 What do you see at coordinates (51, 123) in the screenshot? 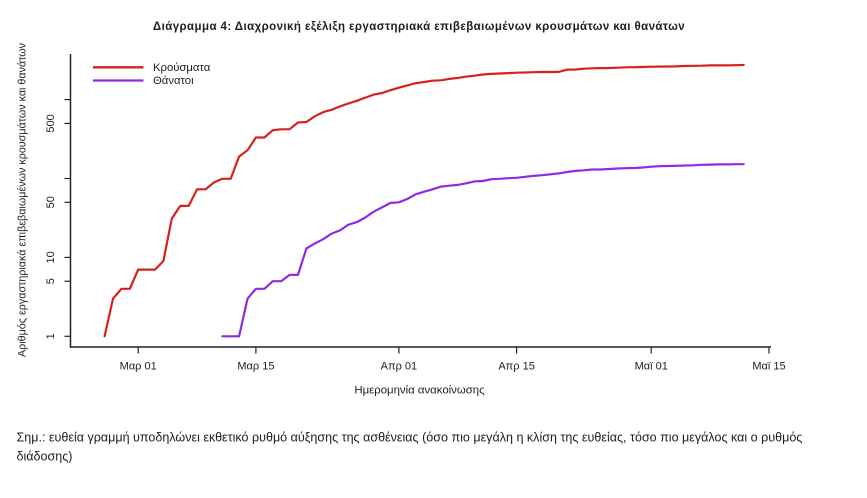
I see `svg-text: 500` at bounding box center [51, 123].